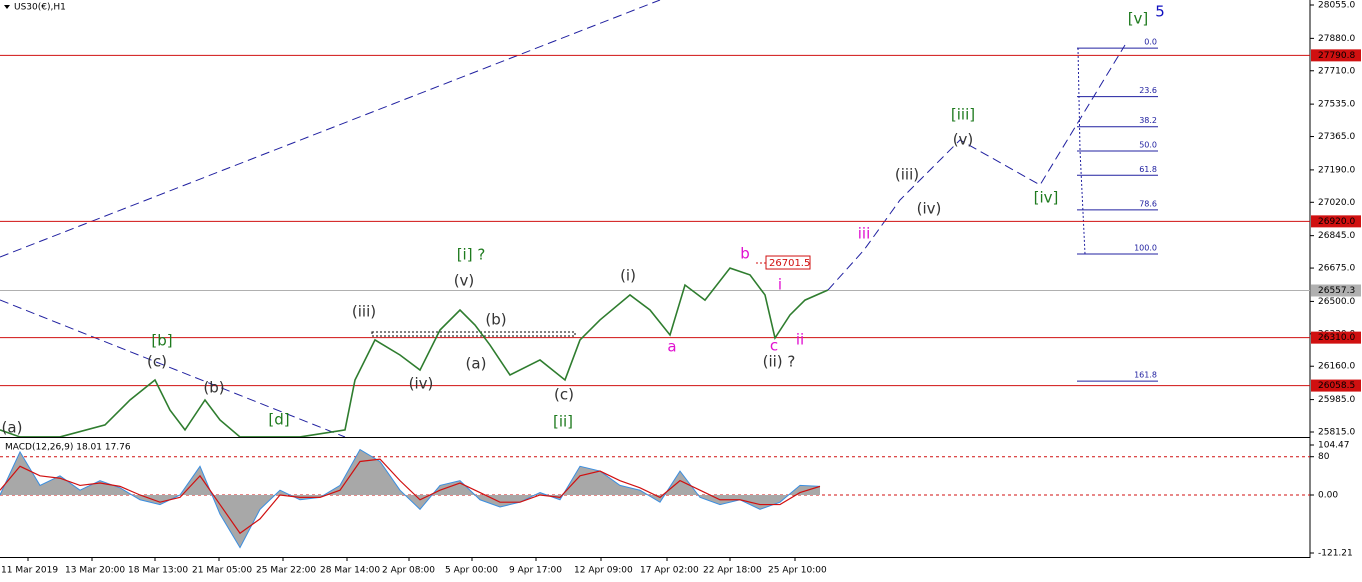 The image size is (1362, 582). I want to click on y-tick-label: 27365.0, so click(1336, 137).